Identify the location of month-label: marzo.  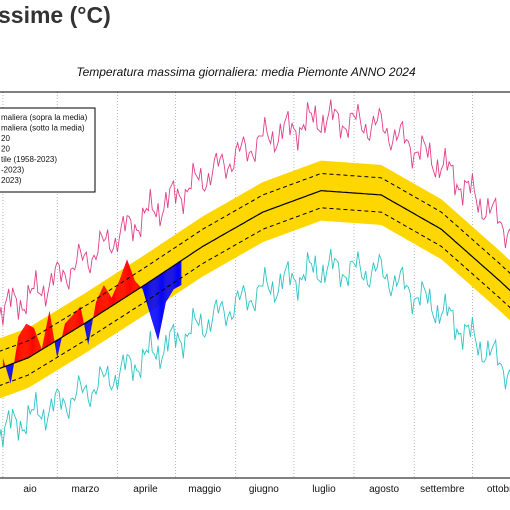
(85, 489).